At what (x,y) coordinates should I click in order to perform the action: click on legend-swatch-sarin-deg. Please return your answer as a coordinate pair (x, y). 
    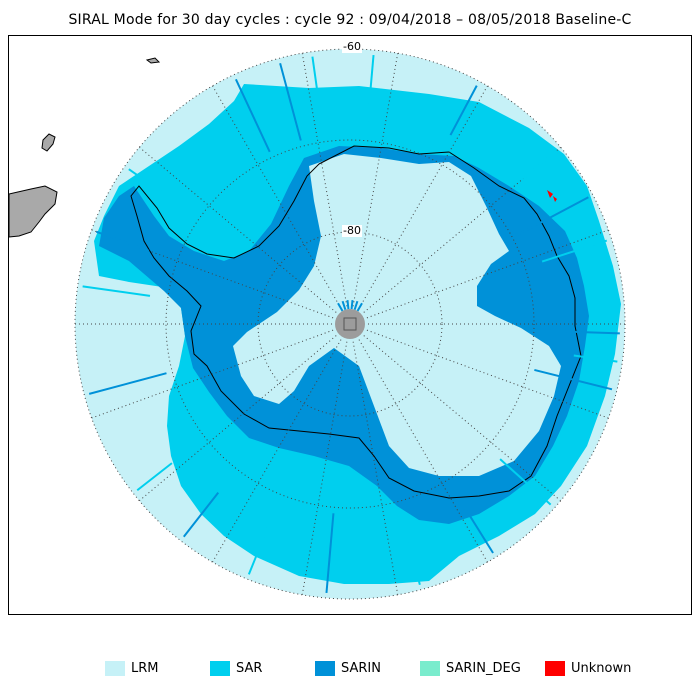
    Looking at the image, I should click on (430, 668).